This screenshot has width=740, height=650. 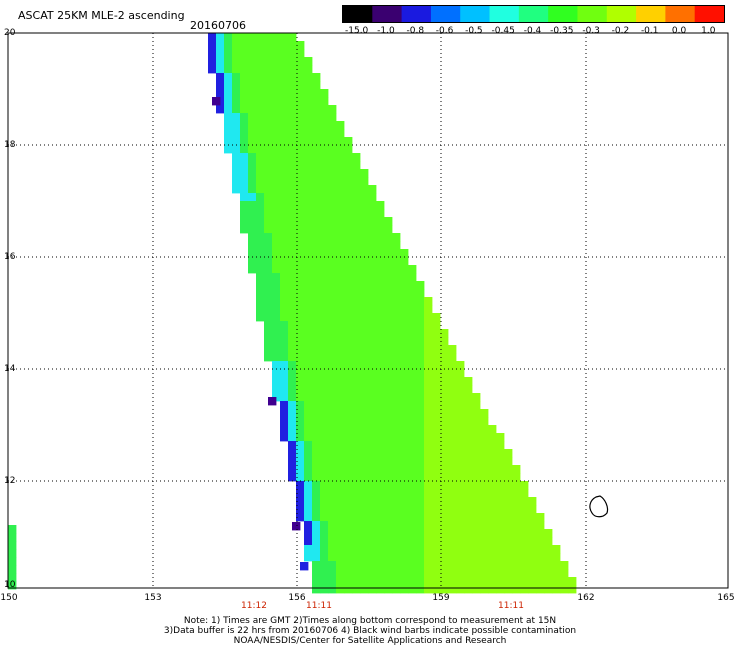 I want to click on longitude-label: 165, so click(x=726, y=598).